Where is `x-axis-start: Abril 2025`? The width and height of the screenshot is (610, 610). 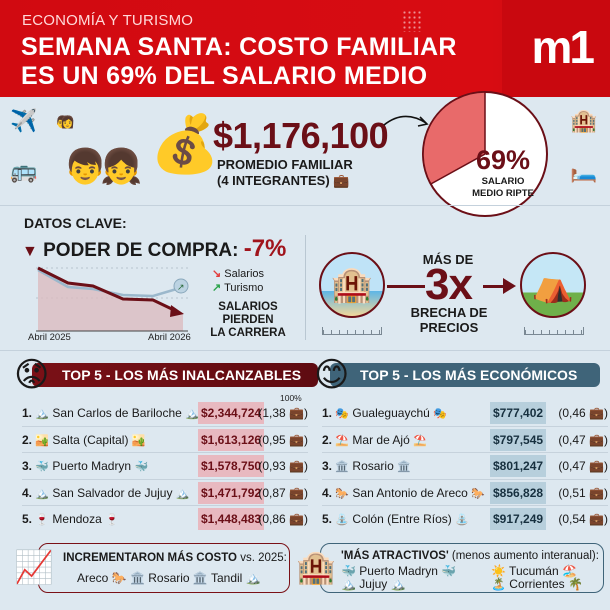
x-axis-start: Abril 2025 is located at coordinates (49, 337).